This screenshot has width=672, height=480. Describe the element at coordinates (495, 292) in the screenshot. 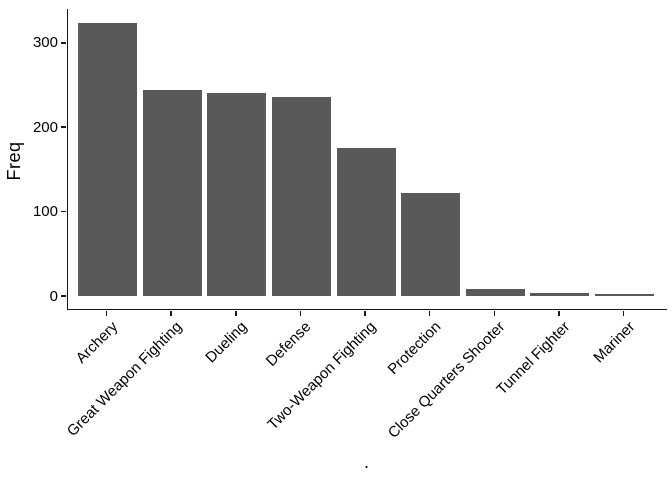

I see `bar-close-quarters-shooter` at that location.